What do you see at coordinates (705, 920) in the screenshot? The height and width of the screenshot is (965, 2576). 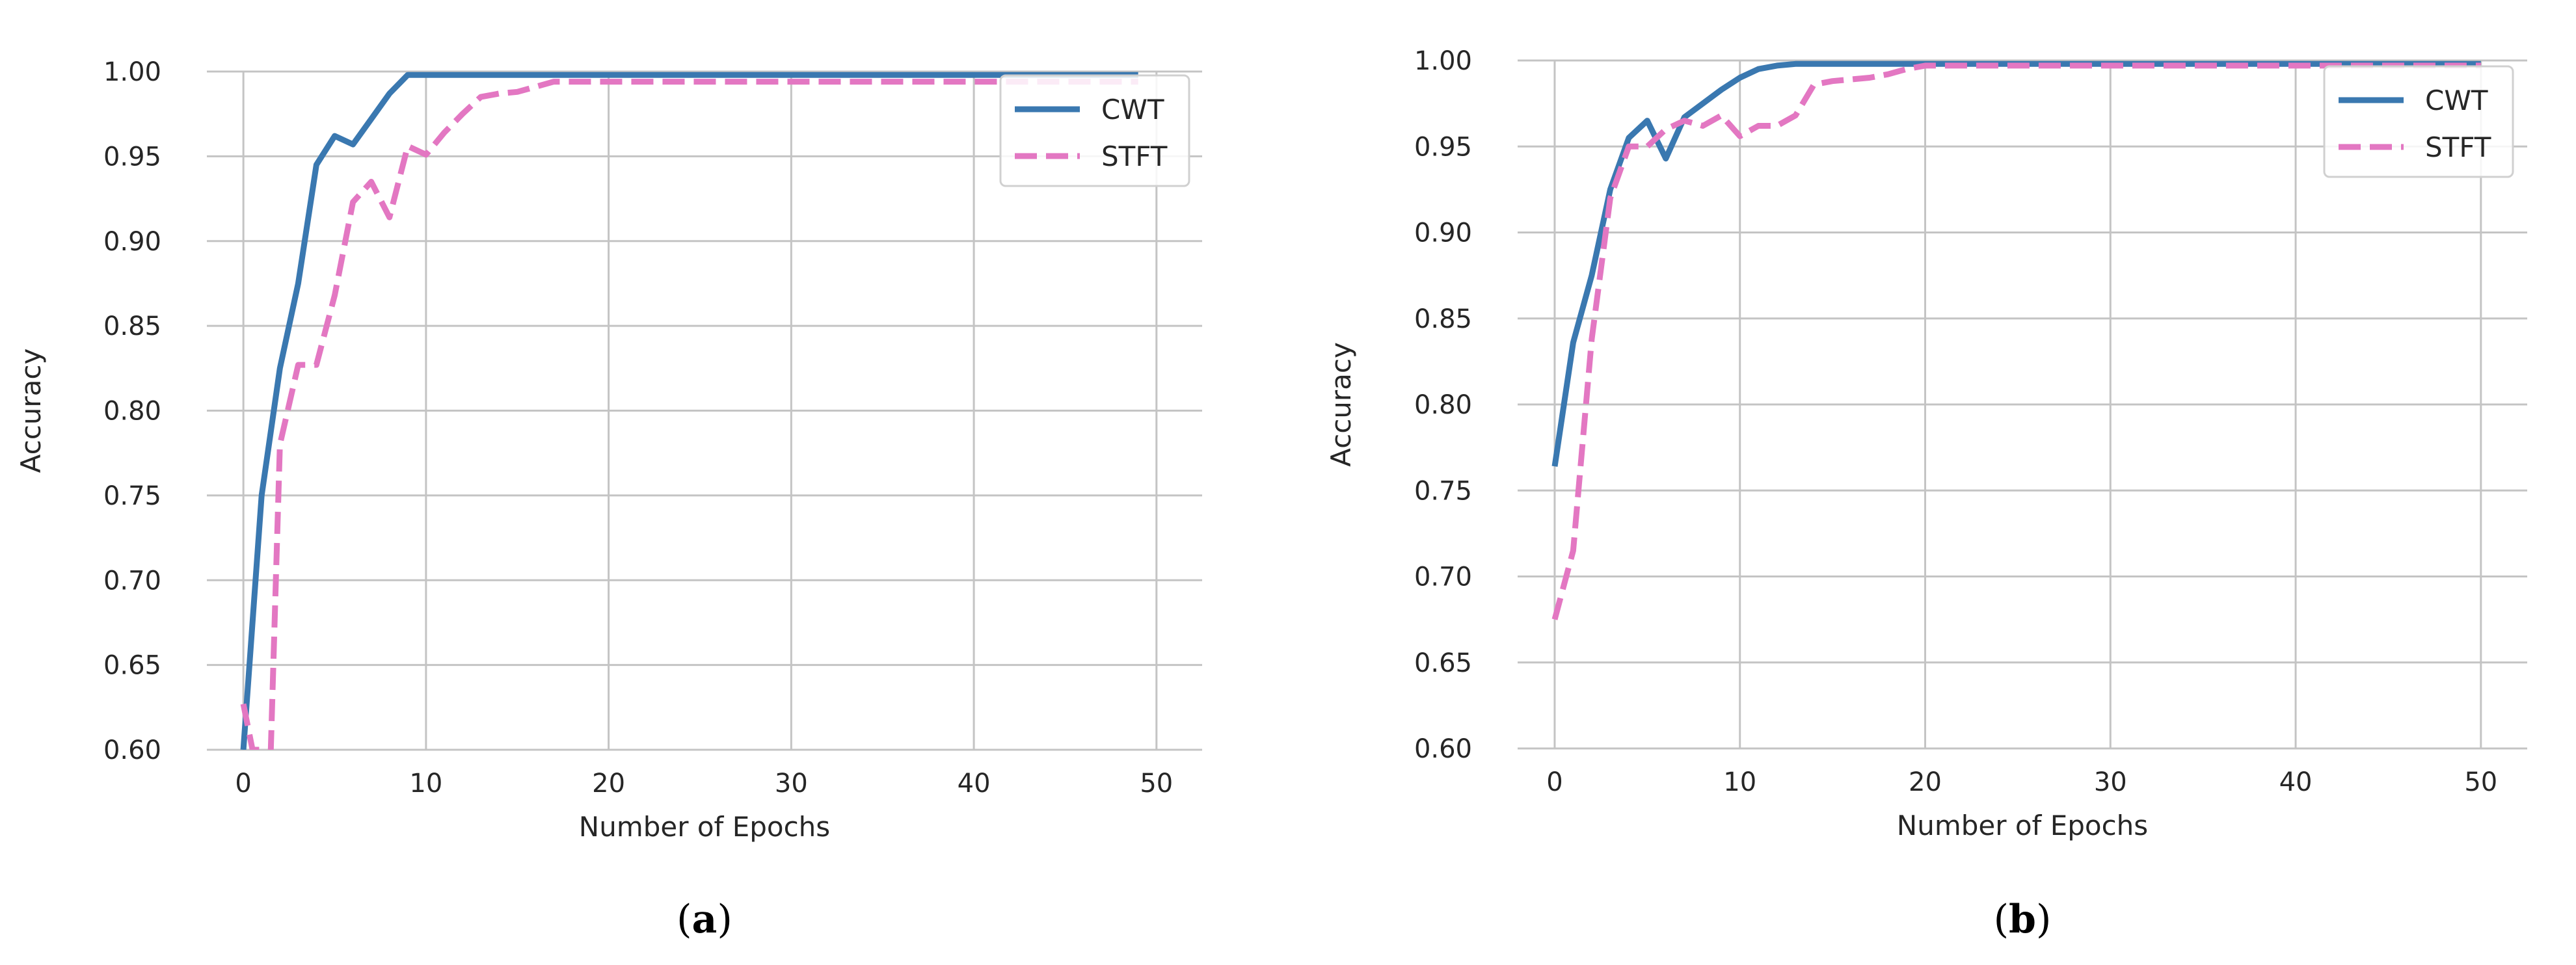 I see `panel-label-a: (a)` at bounding box center [705, 920].